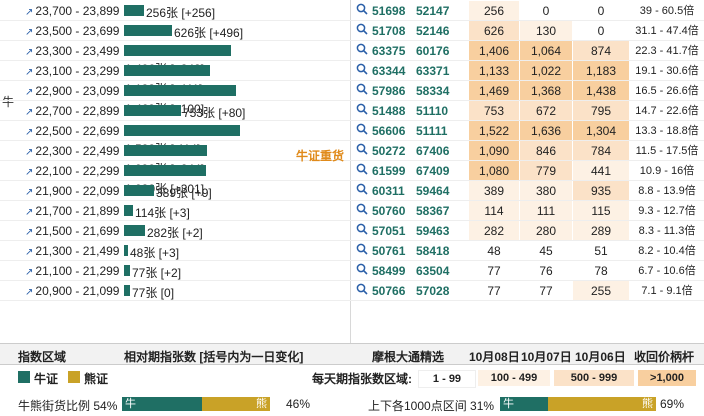 The height and width of the screenshot is (416, 704). Describe the element at coordinates (494, 210) in the screenshot. I see `count-day1: 114` at that location.